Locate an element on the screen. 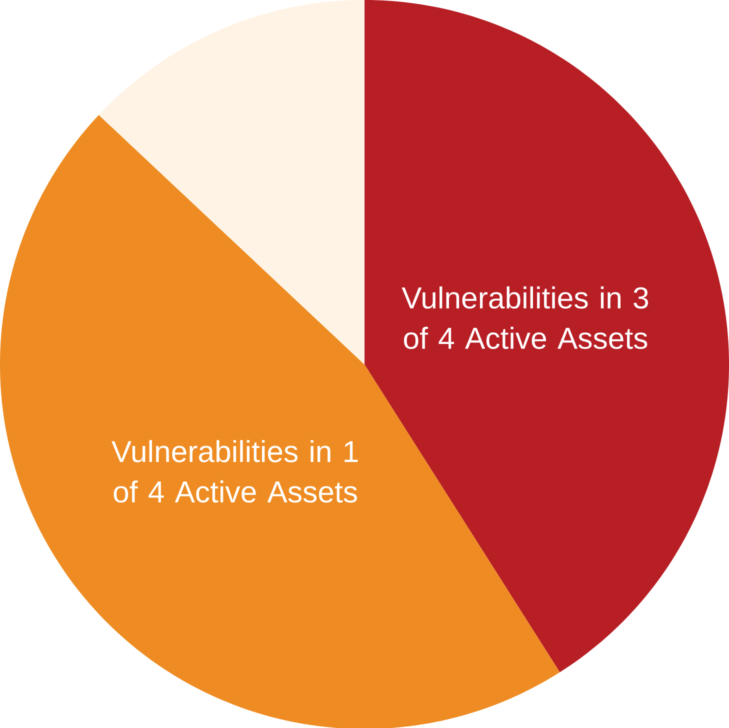  slice-label: Vulnerabilities in 3 of 4 Active Assets is located at coordinates (525, 318).